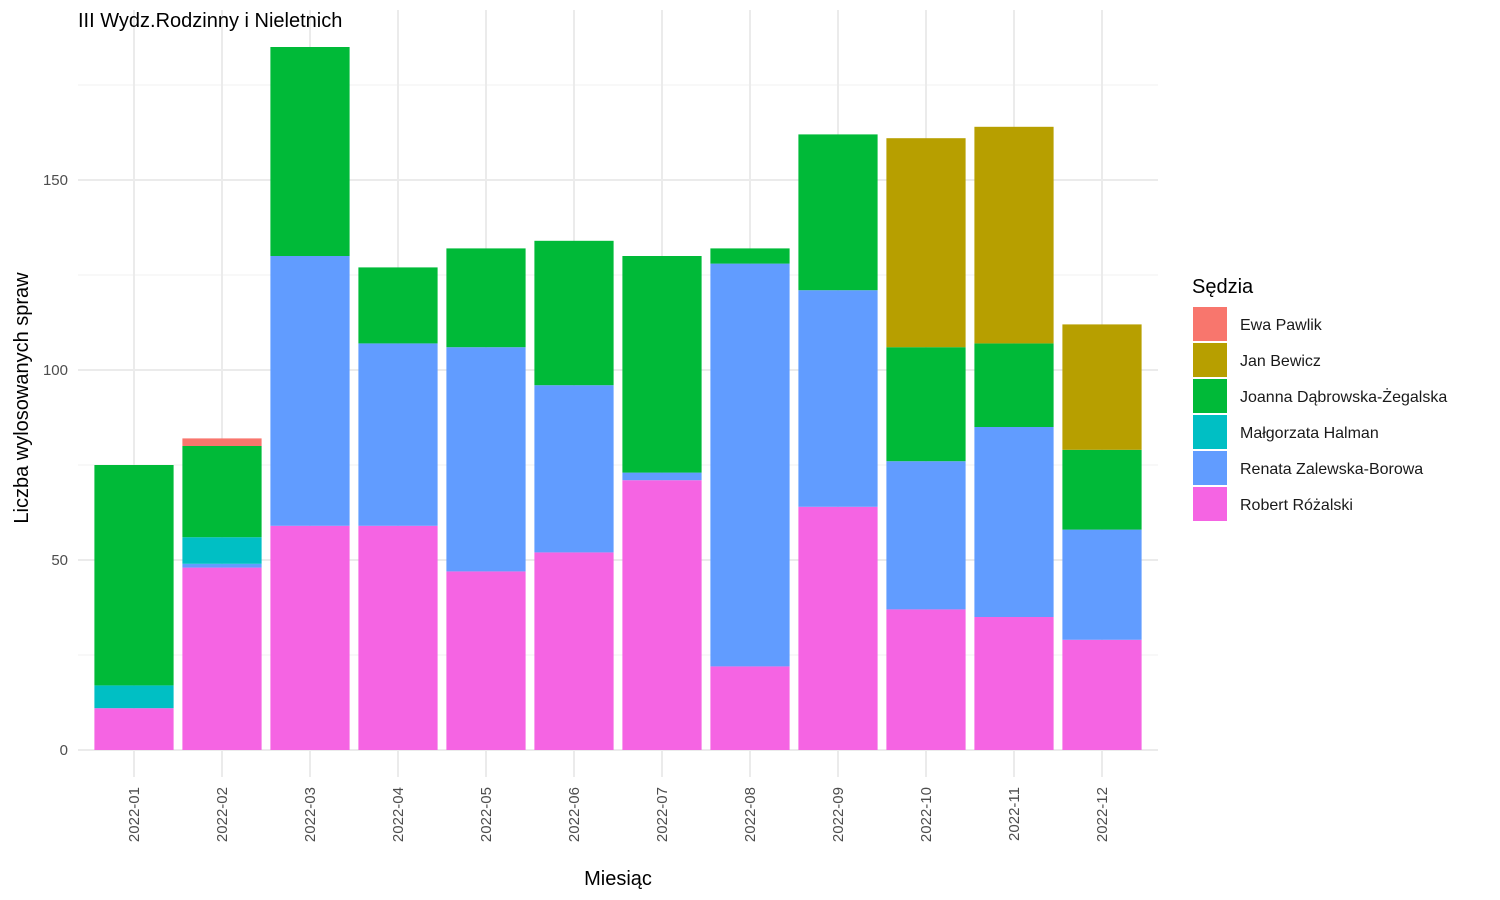  Describe the element at coordinates (55, 180) in the screenshot. I see `y-tick-label: 150` at that location.